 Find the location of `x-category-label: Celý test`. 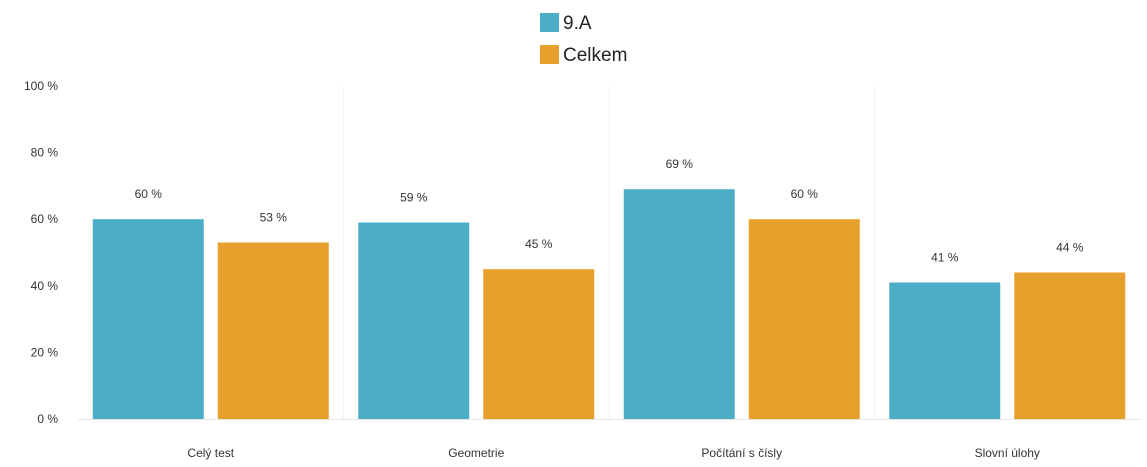

x-category-label: Celý test is located at coordinates (210, 453).